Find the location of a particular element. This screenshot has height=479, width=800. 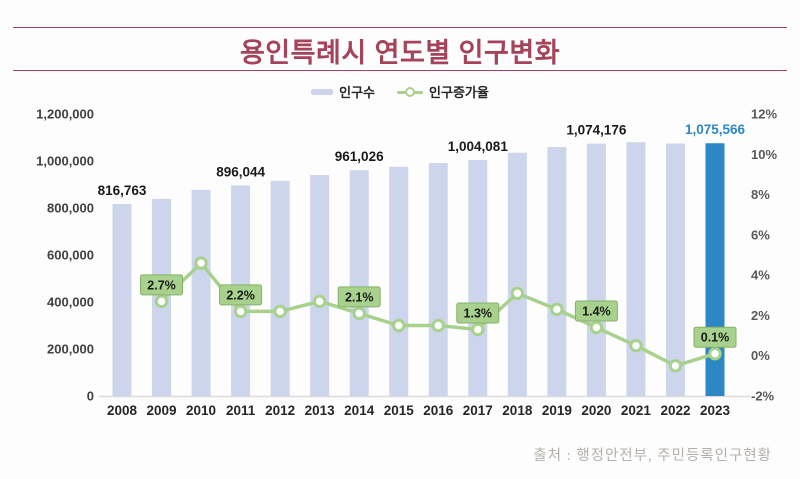

population-bar-2017 is located at coordinates (478, 278).